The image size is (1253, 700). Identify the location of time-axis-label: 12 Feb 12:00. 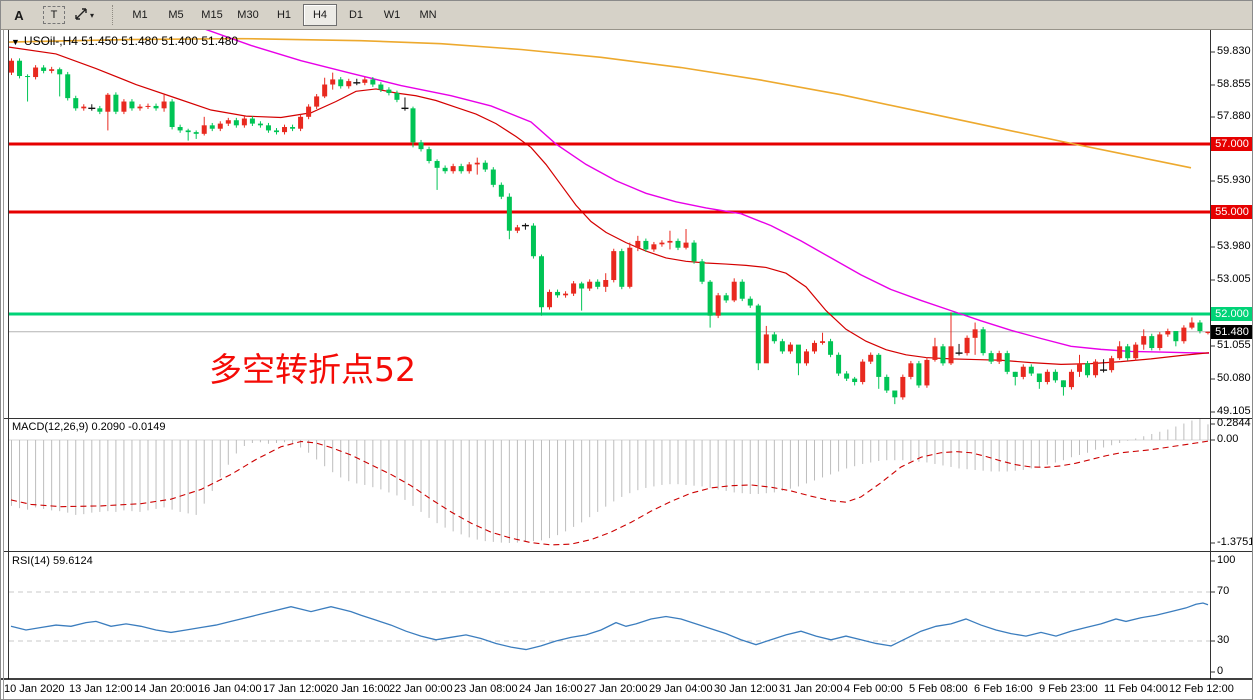
(1201, 689).